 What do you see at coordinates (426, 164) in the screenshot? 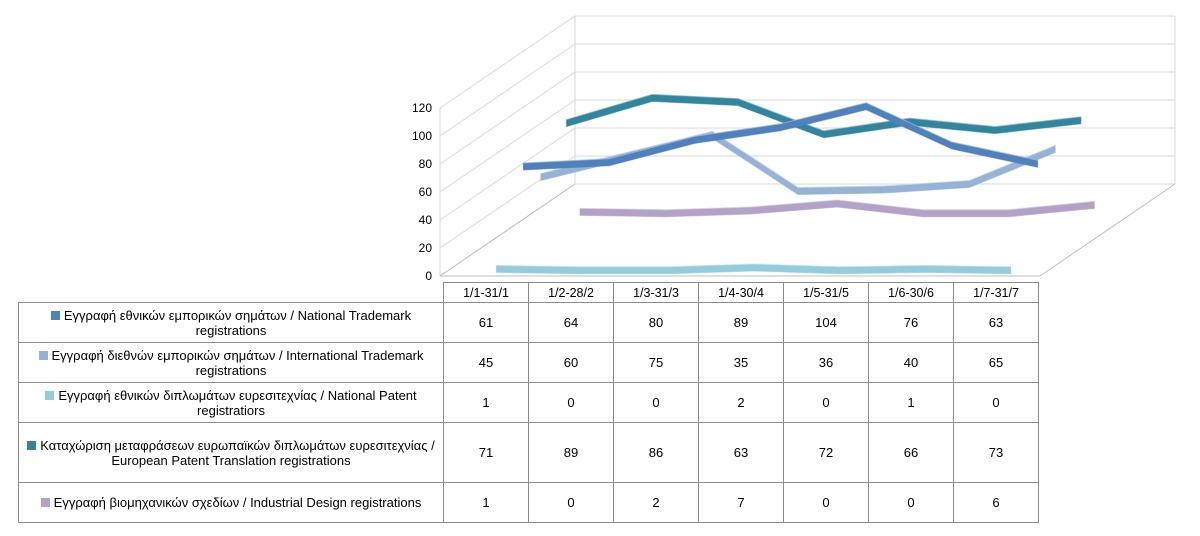
I see `y-tick-label: 80` at bounding box center [426, 164].